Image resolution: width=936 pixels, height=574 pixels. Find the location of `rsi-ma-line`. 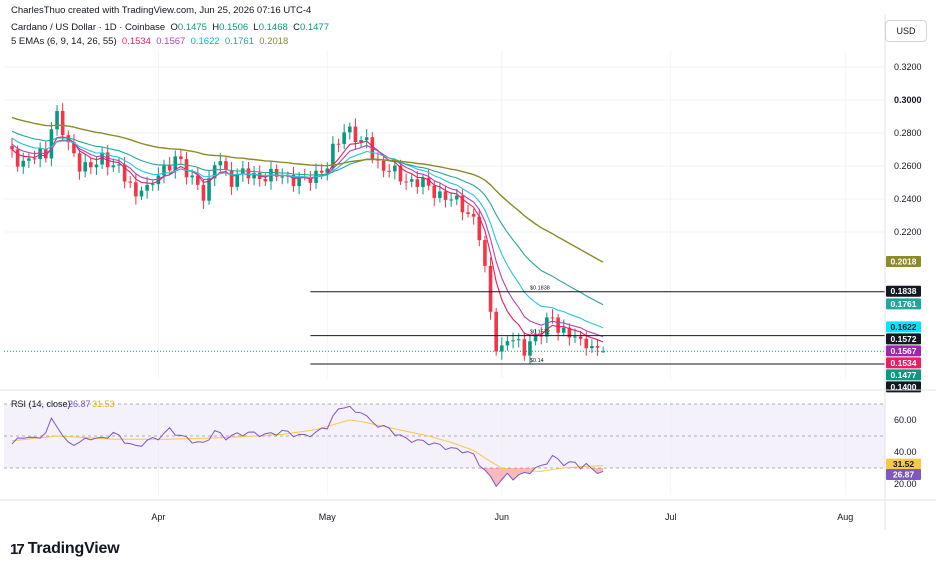

rsi-ma-line is located at coordinates (307, 445).